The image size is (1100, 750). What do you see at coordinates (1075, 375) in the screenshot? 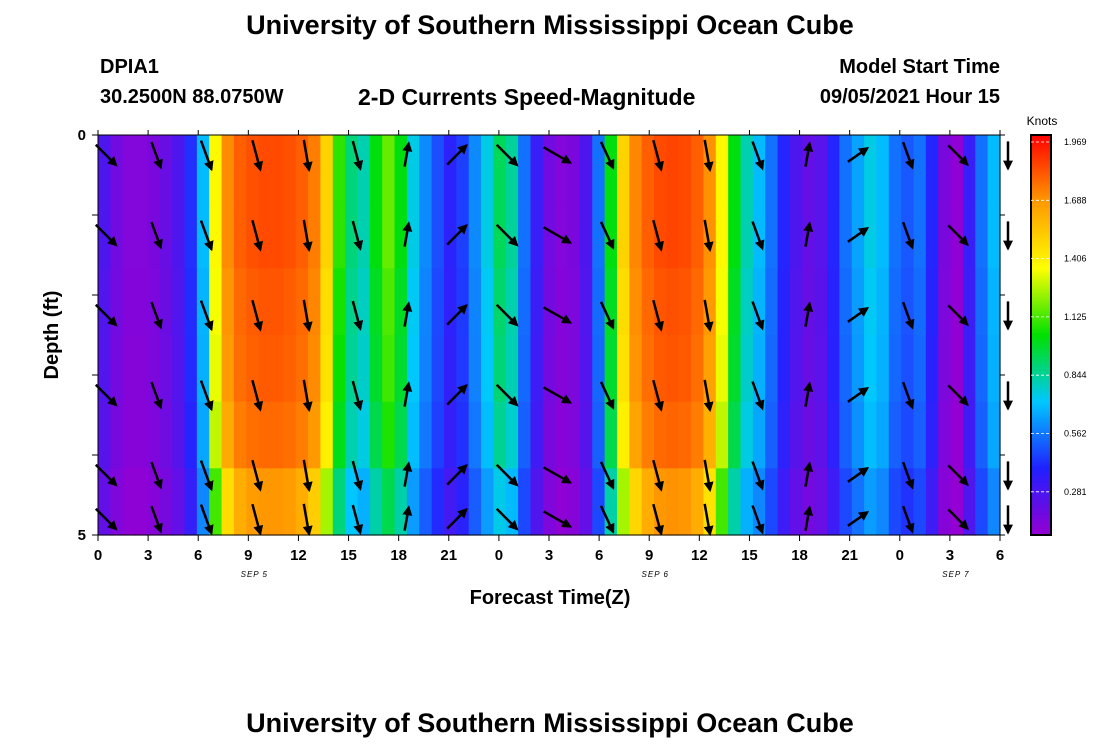
I see `colorbar-tick-label: 0.844` at bounding box center [1075, 375].